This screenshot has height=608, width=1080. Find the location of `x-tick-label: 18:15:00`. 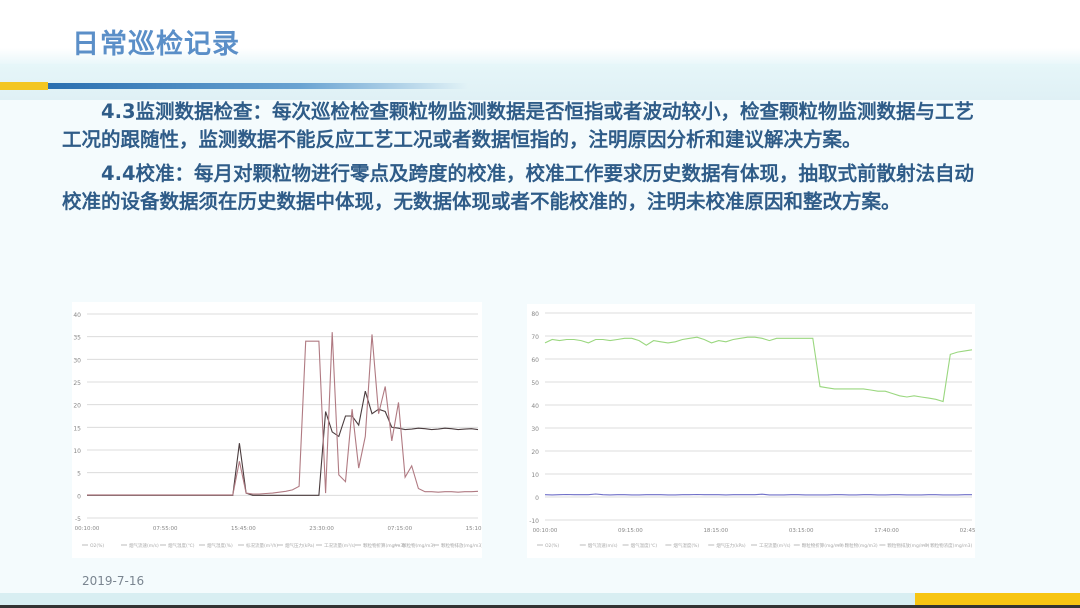

x-tick-label: 18:15:00 is located at coordinates (715, 531).